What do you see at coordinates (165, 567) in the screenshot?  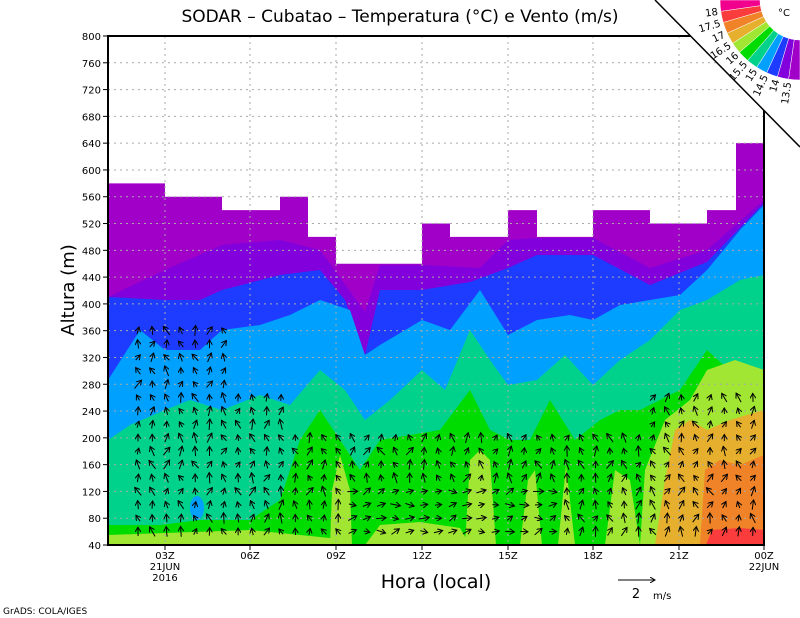 I see `x-tick-sublabel: 21JUN` at bounding box center [165, 567].